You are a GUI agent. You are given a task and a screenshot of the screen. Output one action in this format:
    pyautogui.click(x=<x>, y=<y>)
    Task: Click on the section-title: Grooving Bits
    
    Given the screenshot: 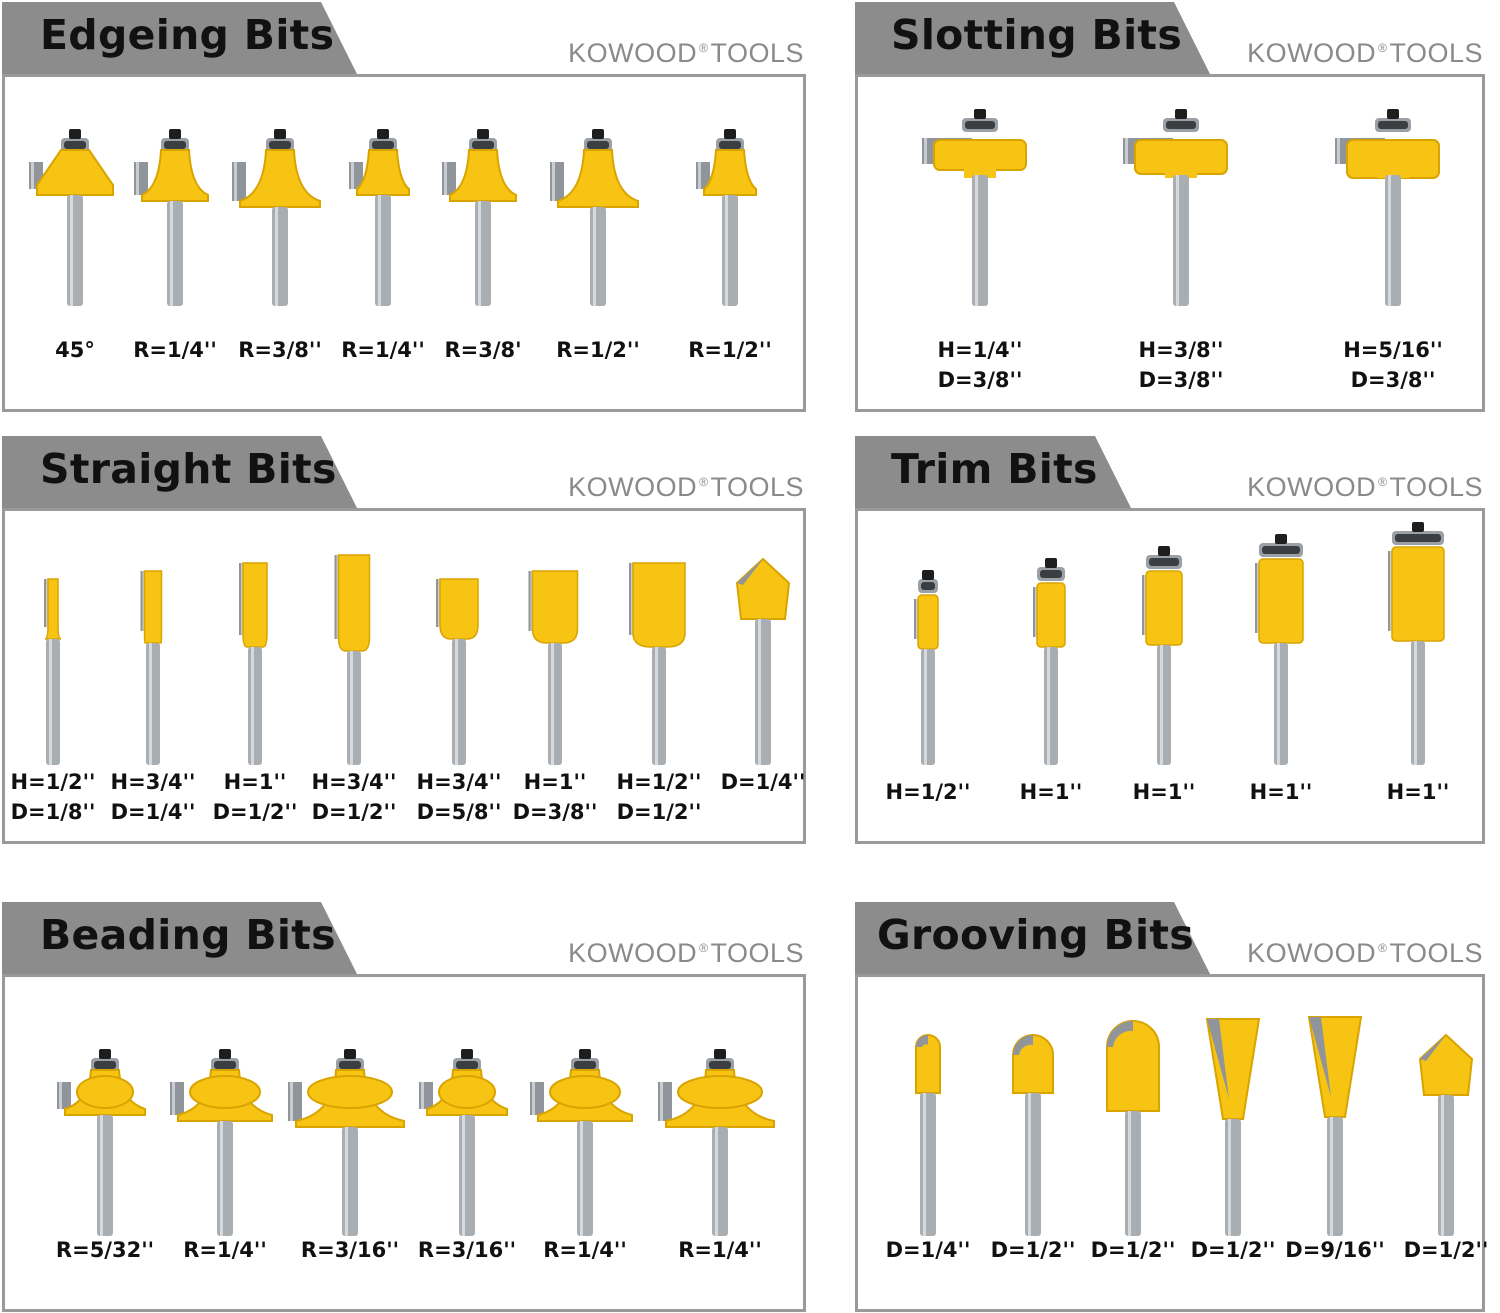 What is the action you would take?
    pyautogui.click(x=1036, y=935)
    